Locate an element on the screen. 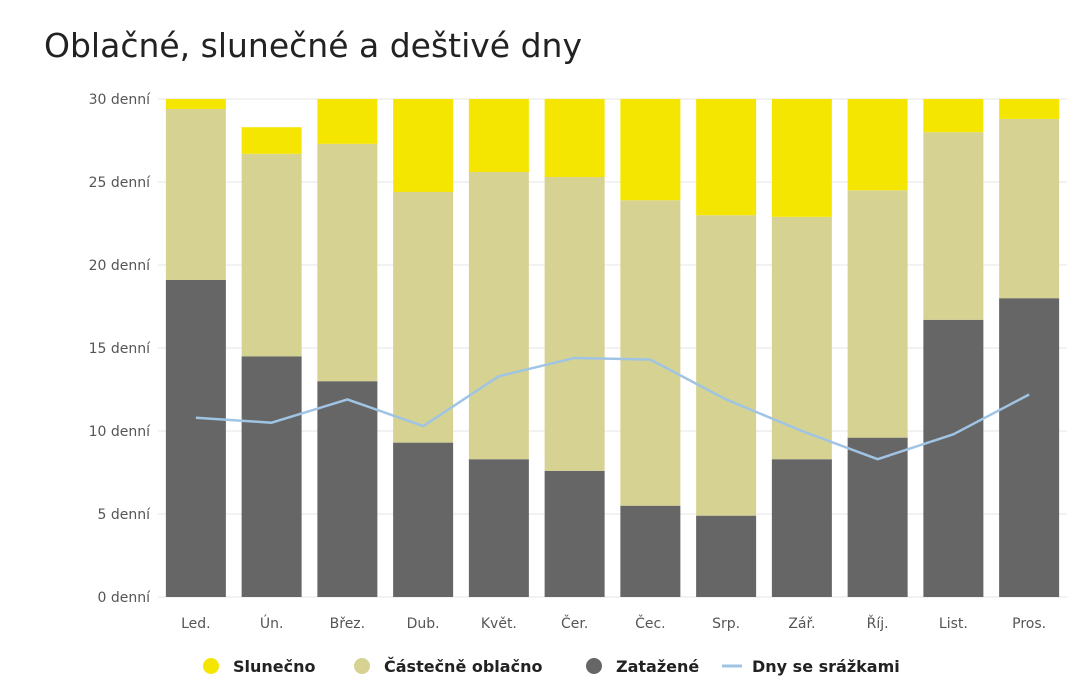  legend-swatch-zatazene is located at coordinates (594, 666).